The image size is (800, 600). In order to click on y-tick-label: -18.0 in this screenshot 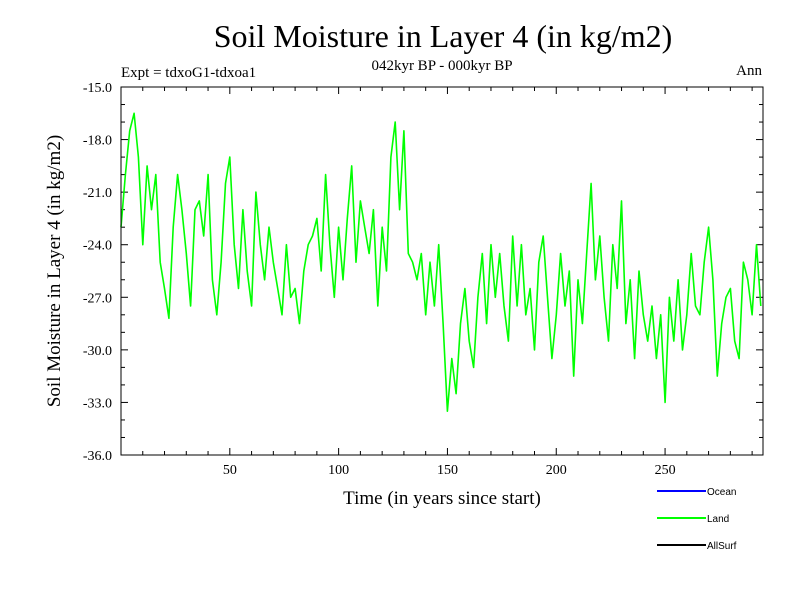, I will do `click(97, 141)`.